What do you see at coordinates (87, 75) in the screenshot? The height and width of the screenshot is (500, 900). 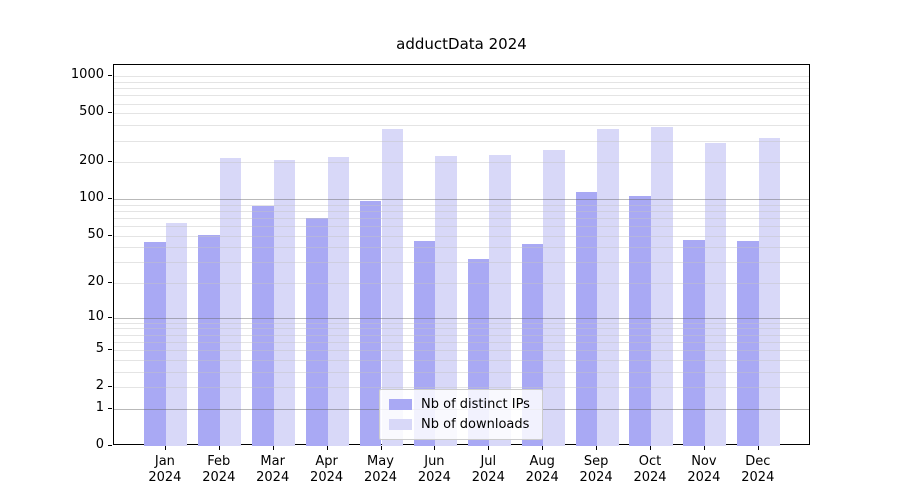 I see `y-tick-label: 1000` at bounding box center [87, 75].